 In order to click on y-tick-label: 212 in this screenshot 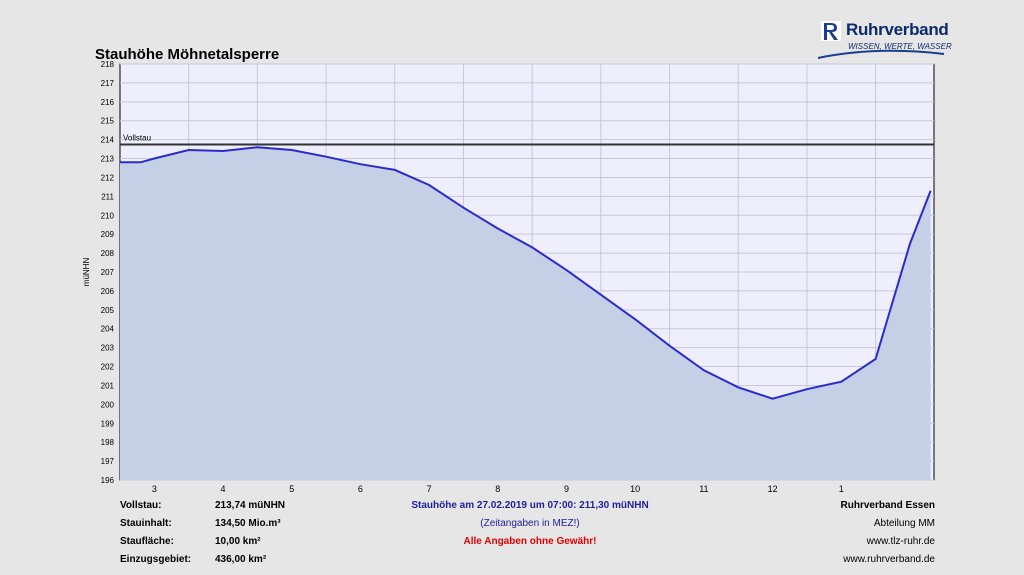, I will do `click(108, 177)`.